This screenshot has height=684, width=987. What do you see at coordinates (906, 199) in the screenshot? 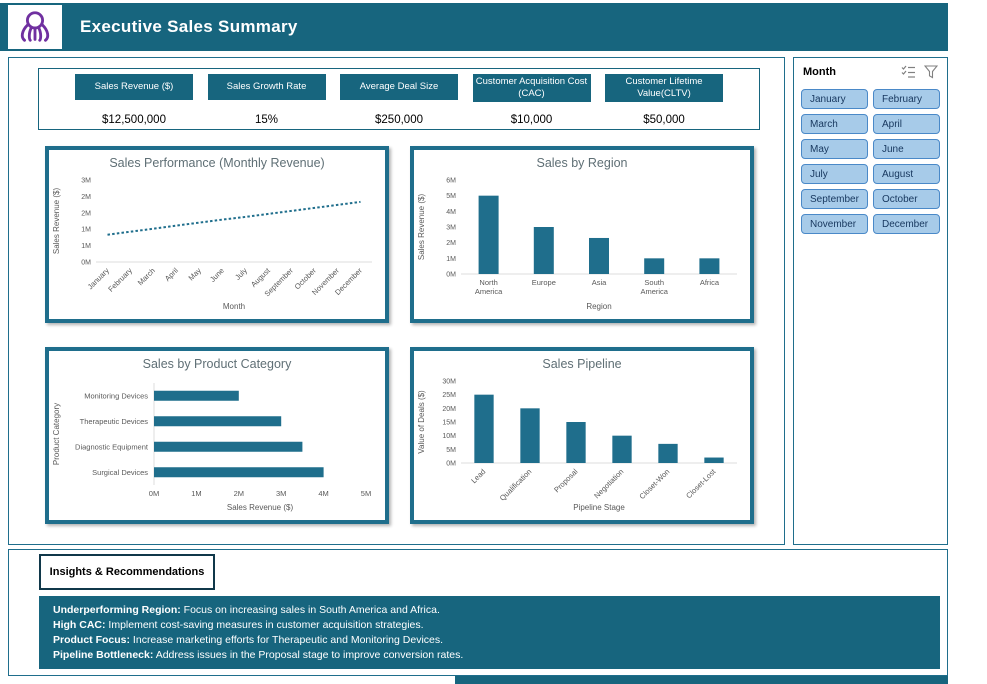
I see `month-button-october: October` at bounding box center [906, 199].